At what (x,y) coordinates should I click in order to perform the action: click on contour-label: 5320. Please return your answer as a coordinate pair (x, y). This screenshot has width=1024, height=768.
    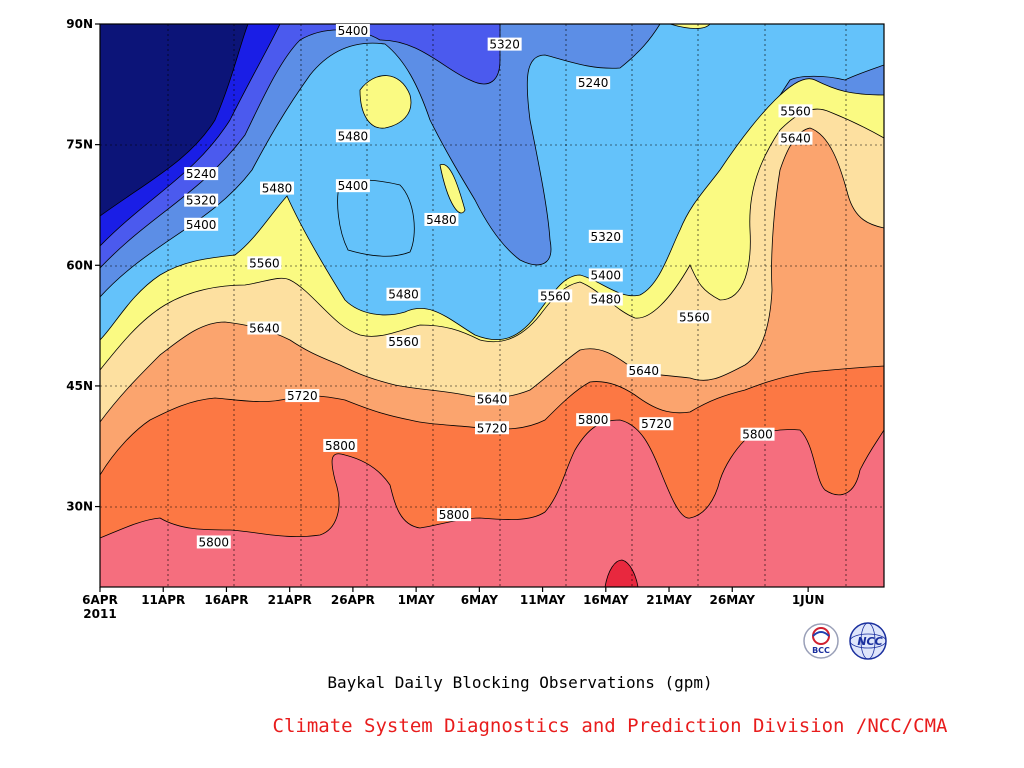
    Looking at the image, I should click on (201, 200).